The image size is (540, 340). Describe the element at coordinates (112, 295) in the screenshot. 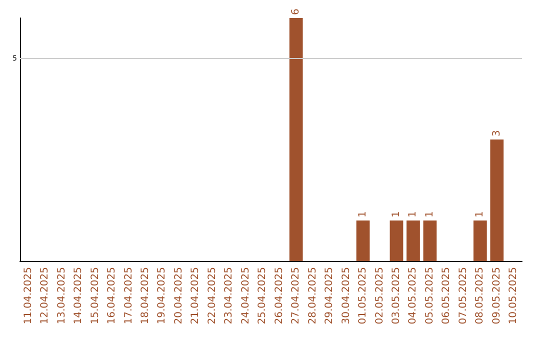

I see `x-tick-label: 16.04.2025` at that location.